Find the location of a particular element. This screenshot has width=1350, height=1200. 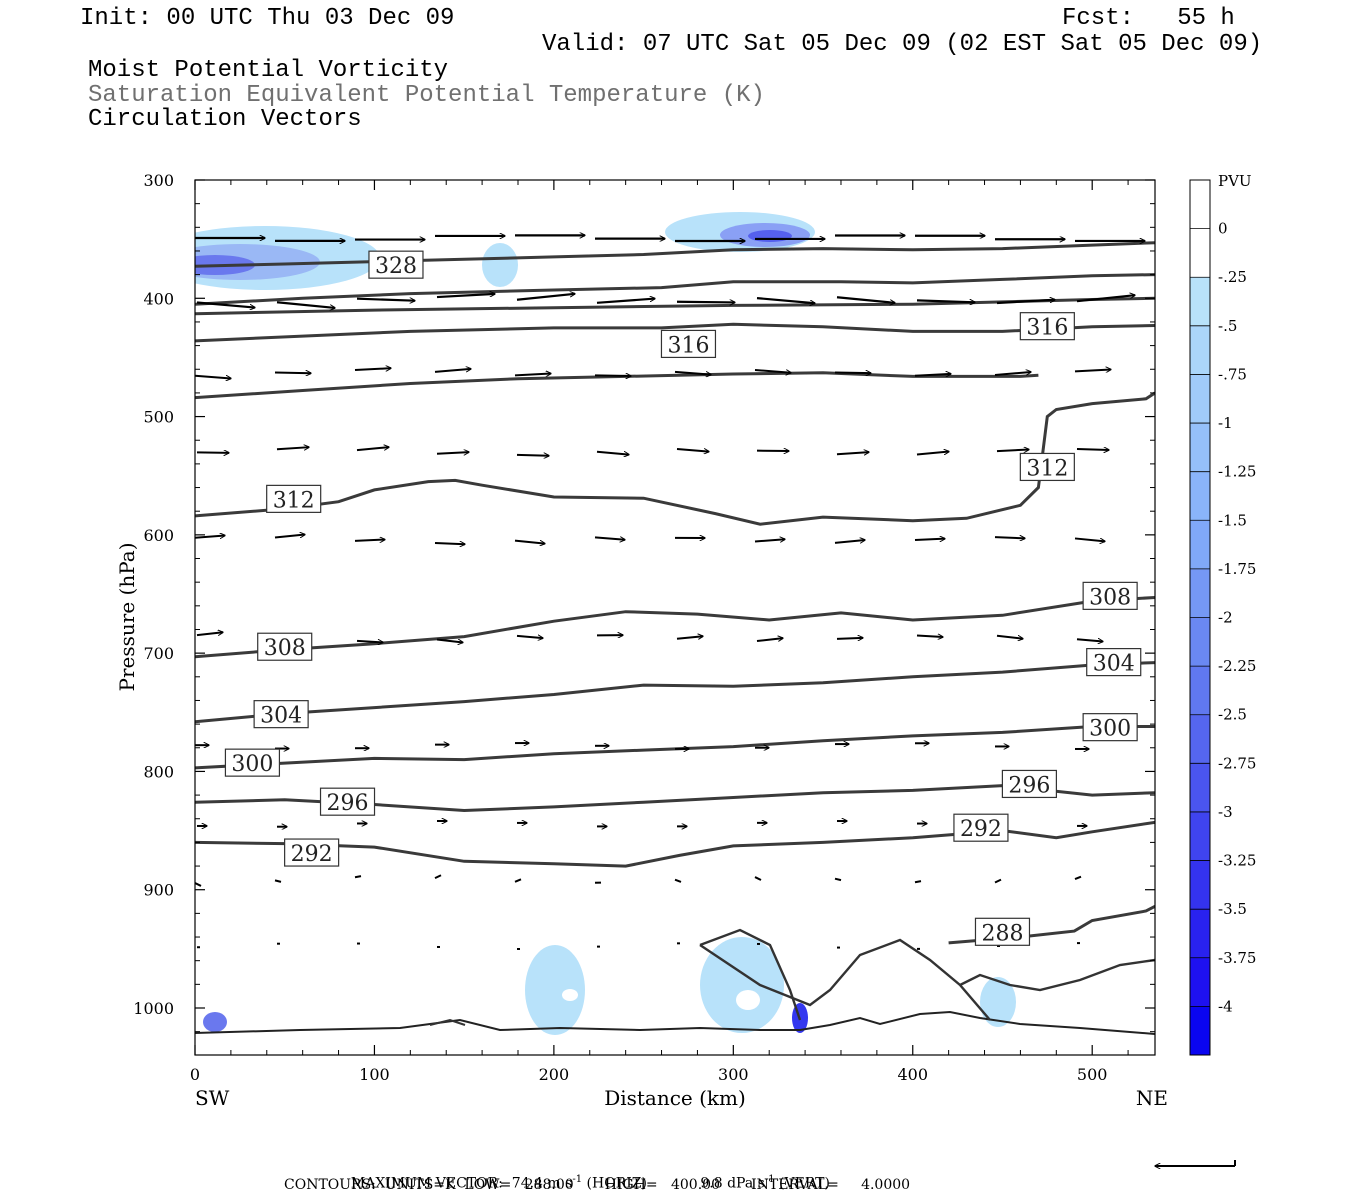

pv-blob-small-a is located at coordinates (500, 265).